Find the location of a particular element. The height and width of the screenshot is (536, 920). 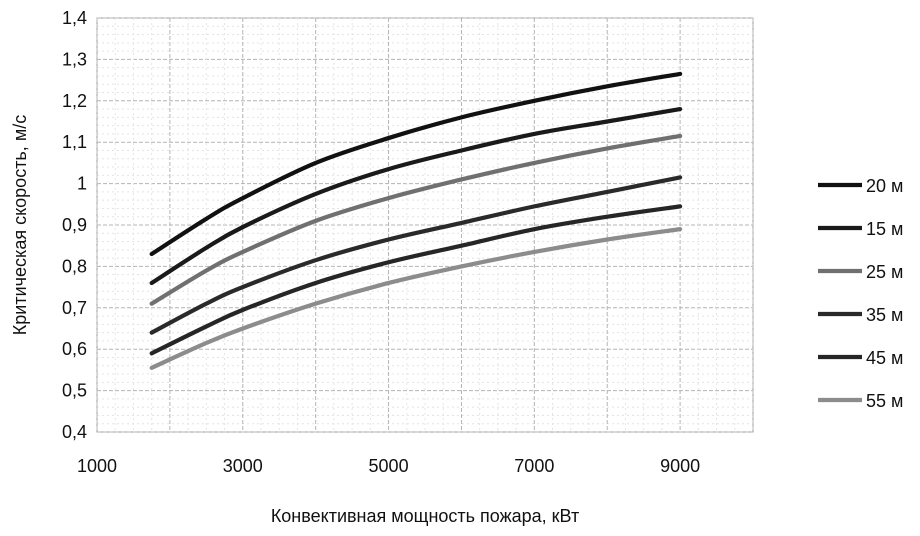

x-axis-title: Конвективная мощность пожара, кВт is located at coordinates (425, 516).